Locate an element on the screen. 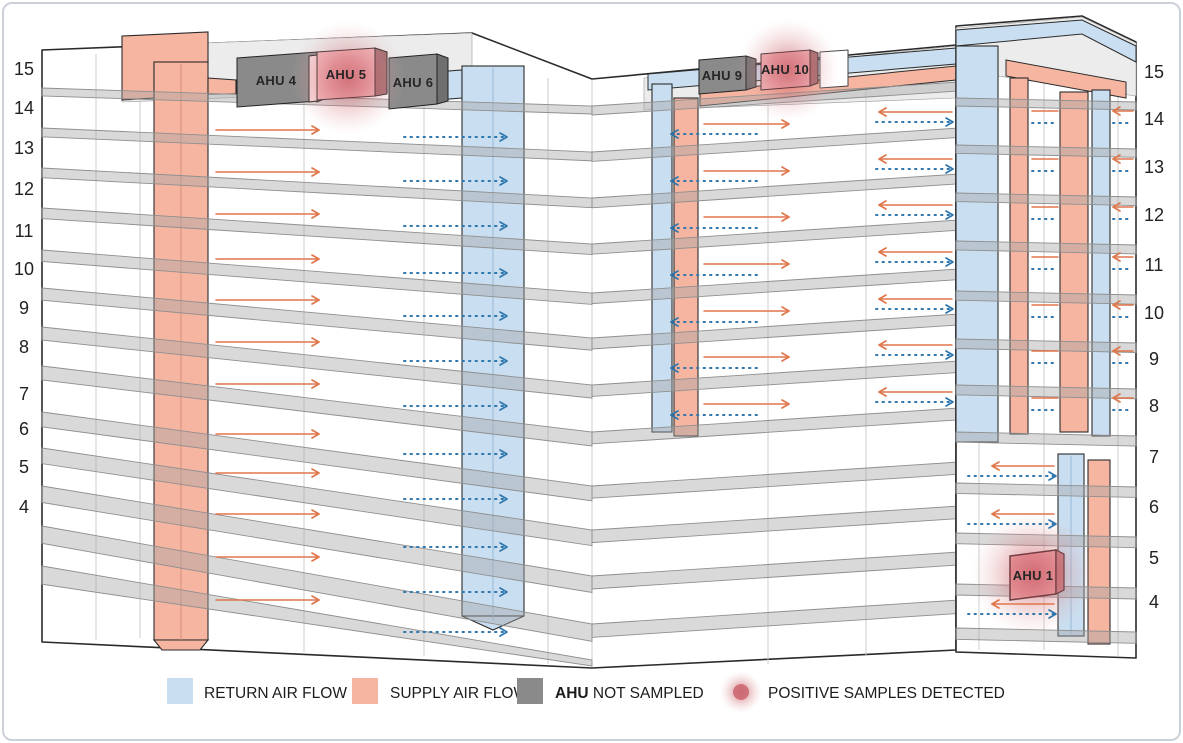 The height and width of the screenshot is (743, 1183). tower-corner-return-riser is located at coordinates (977, 244).